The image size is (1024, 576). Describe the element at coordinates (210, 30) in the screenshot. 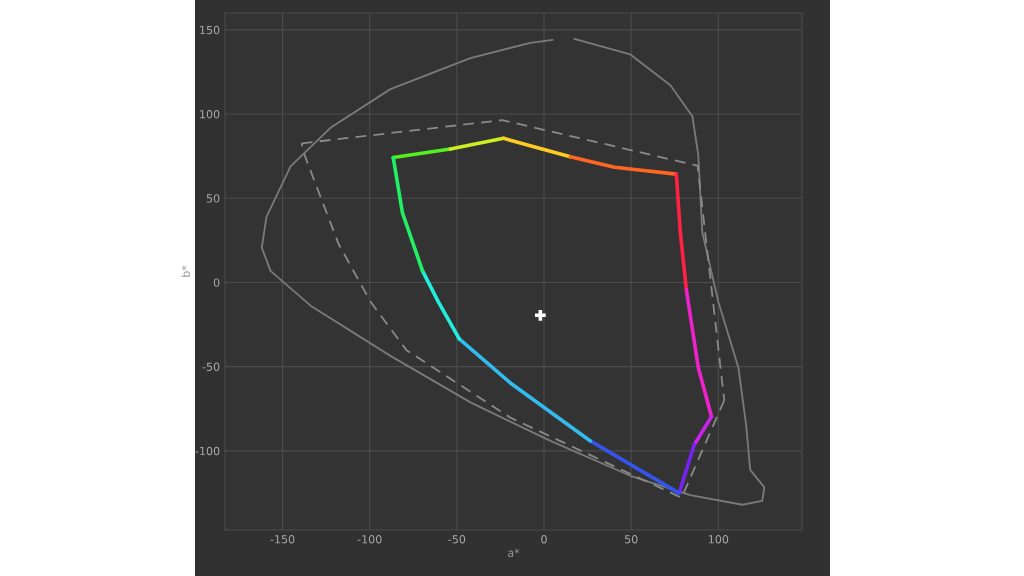

I see `y-tick-label: 150` at that location.